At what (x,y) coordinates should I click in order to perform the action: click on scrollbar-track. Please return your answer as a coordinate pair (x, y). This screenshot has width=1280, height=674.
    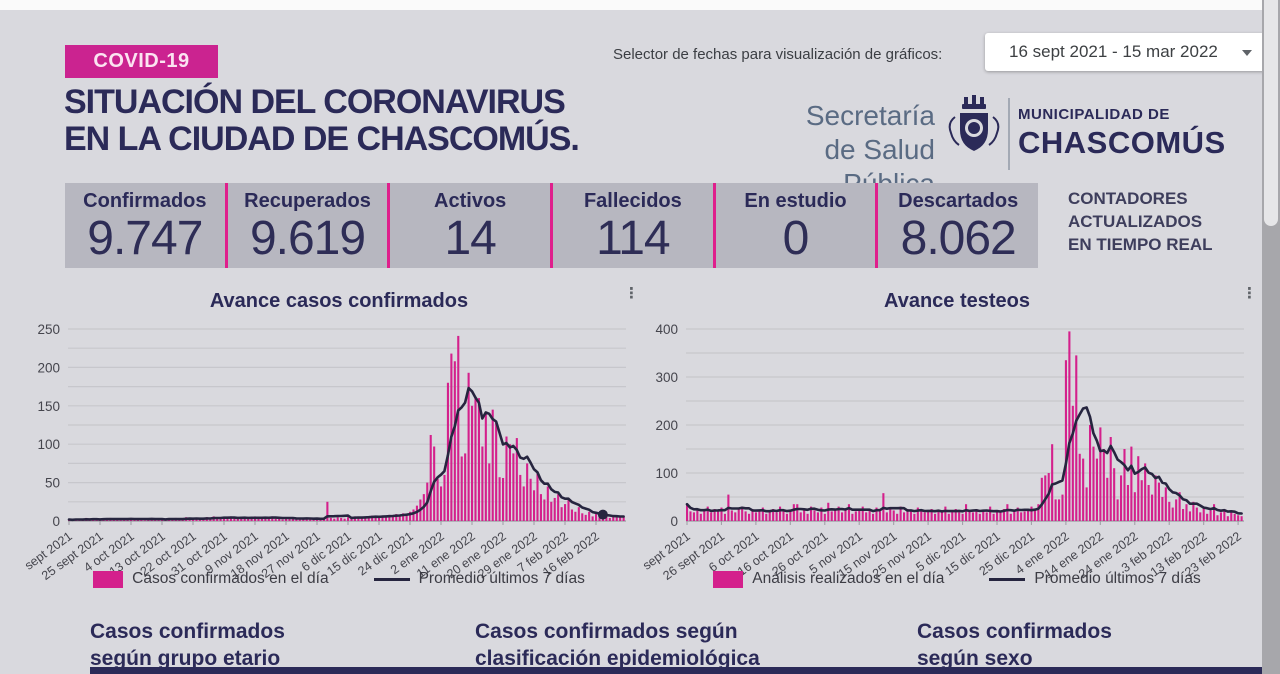
    Looking at the image, I should click on (1271, 337).